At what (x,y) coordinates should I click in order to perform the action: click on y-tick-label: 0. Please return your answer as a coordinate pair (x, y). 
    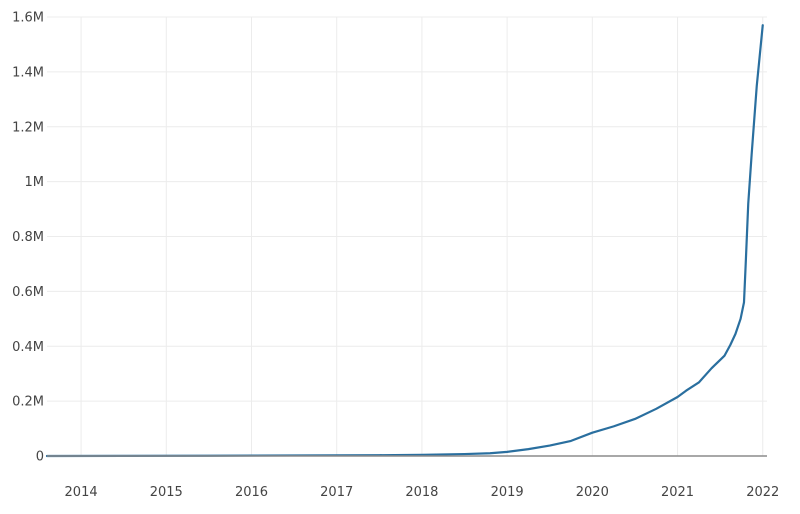
    Looking at the image, I should click on (40, 457).